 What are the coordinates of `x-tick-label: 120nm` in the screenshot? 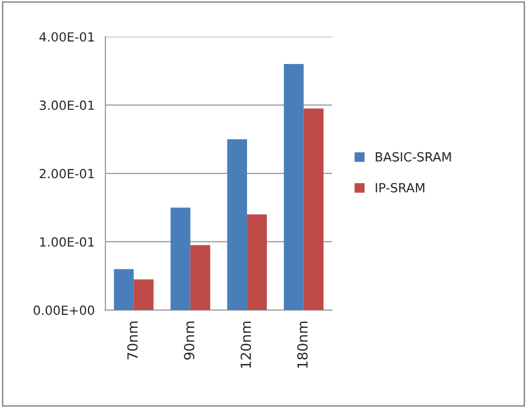 It's located at (246, 345).